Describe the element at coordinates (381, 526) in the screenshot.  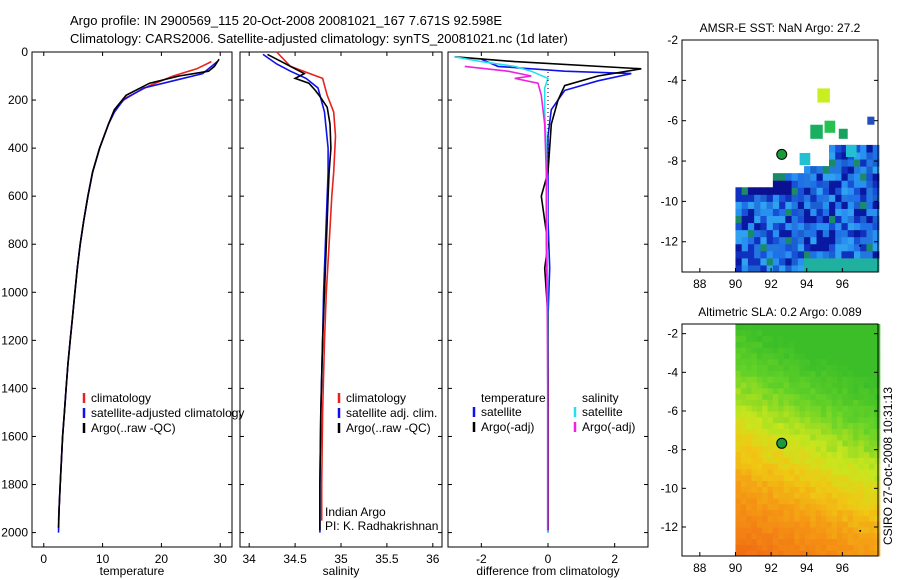
I see `salinity-annotation-line: PI: K. Radhakrishnan` at that location.